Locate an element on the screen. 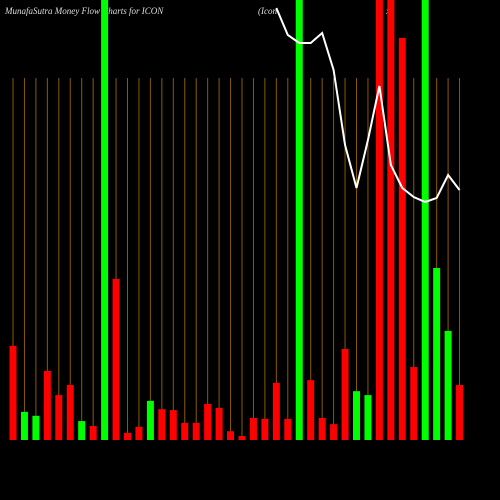 This screenshot has height=500, width=500. chart-subtitle: (Icon is located at coordinates (267, 11).